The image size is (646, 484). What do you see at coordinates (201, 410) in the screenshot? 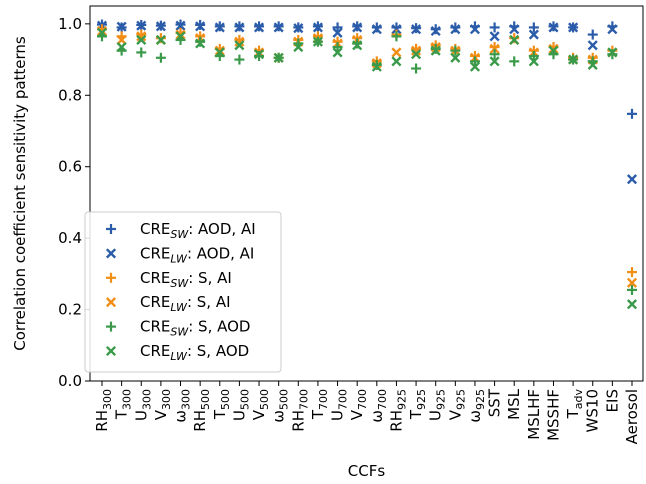
I see `x-tick-label: RH500` at bounding box center [201, 410].